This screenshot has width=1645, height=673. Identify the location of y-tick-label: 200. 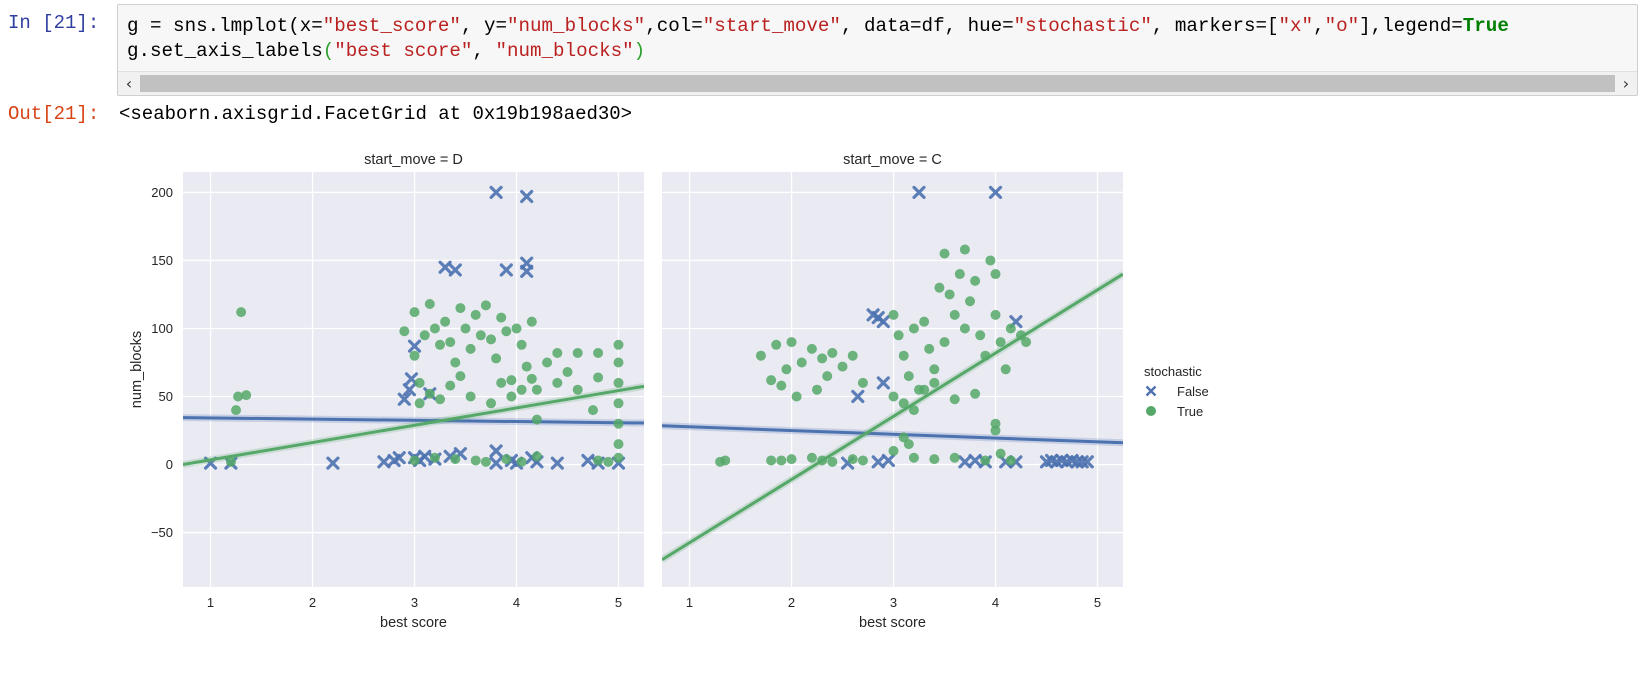
(162, 192).